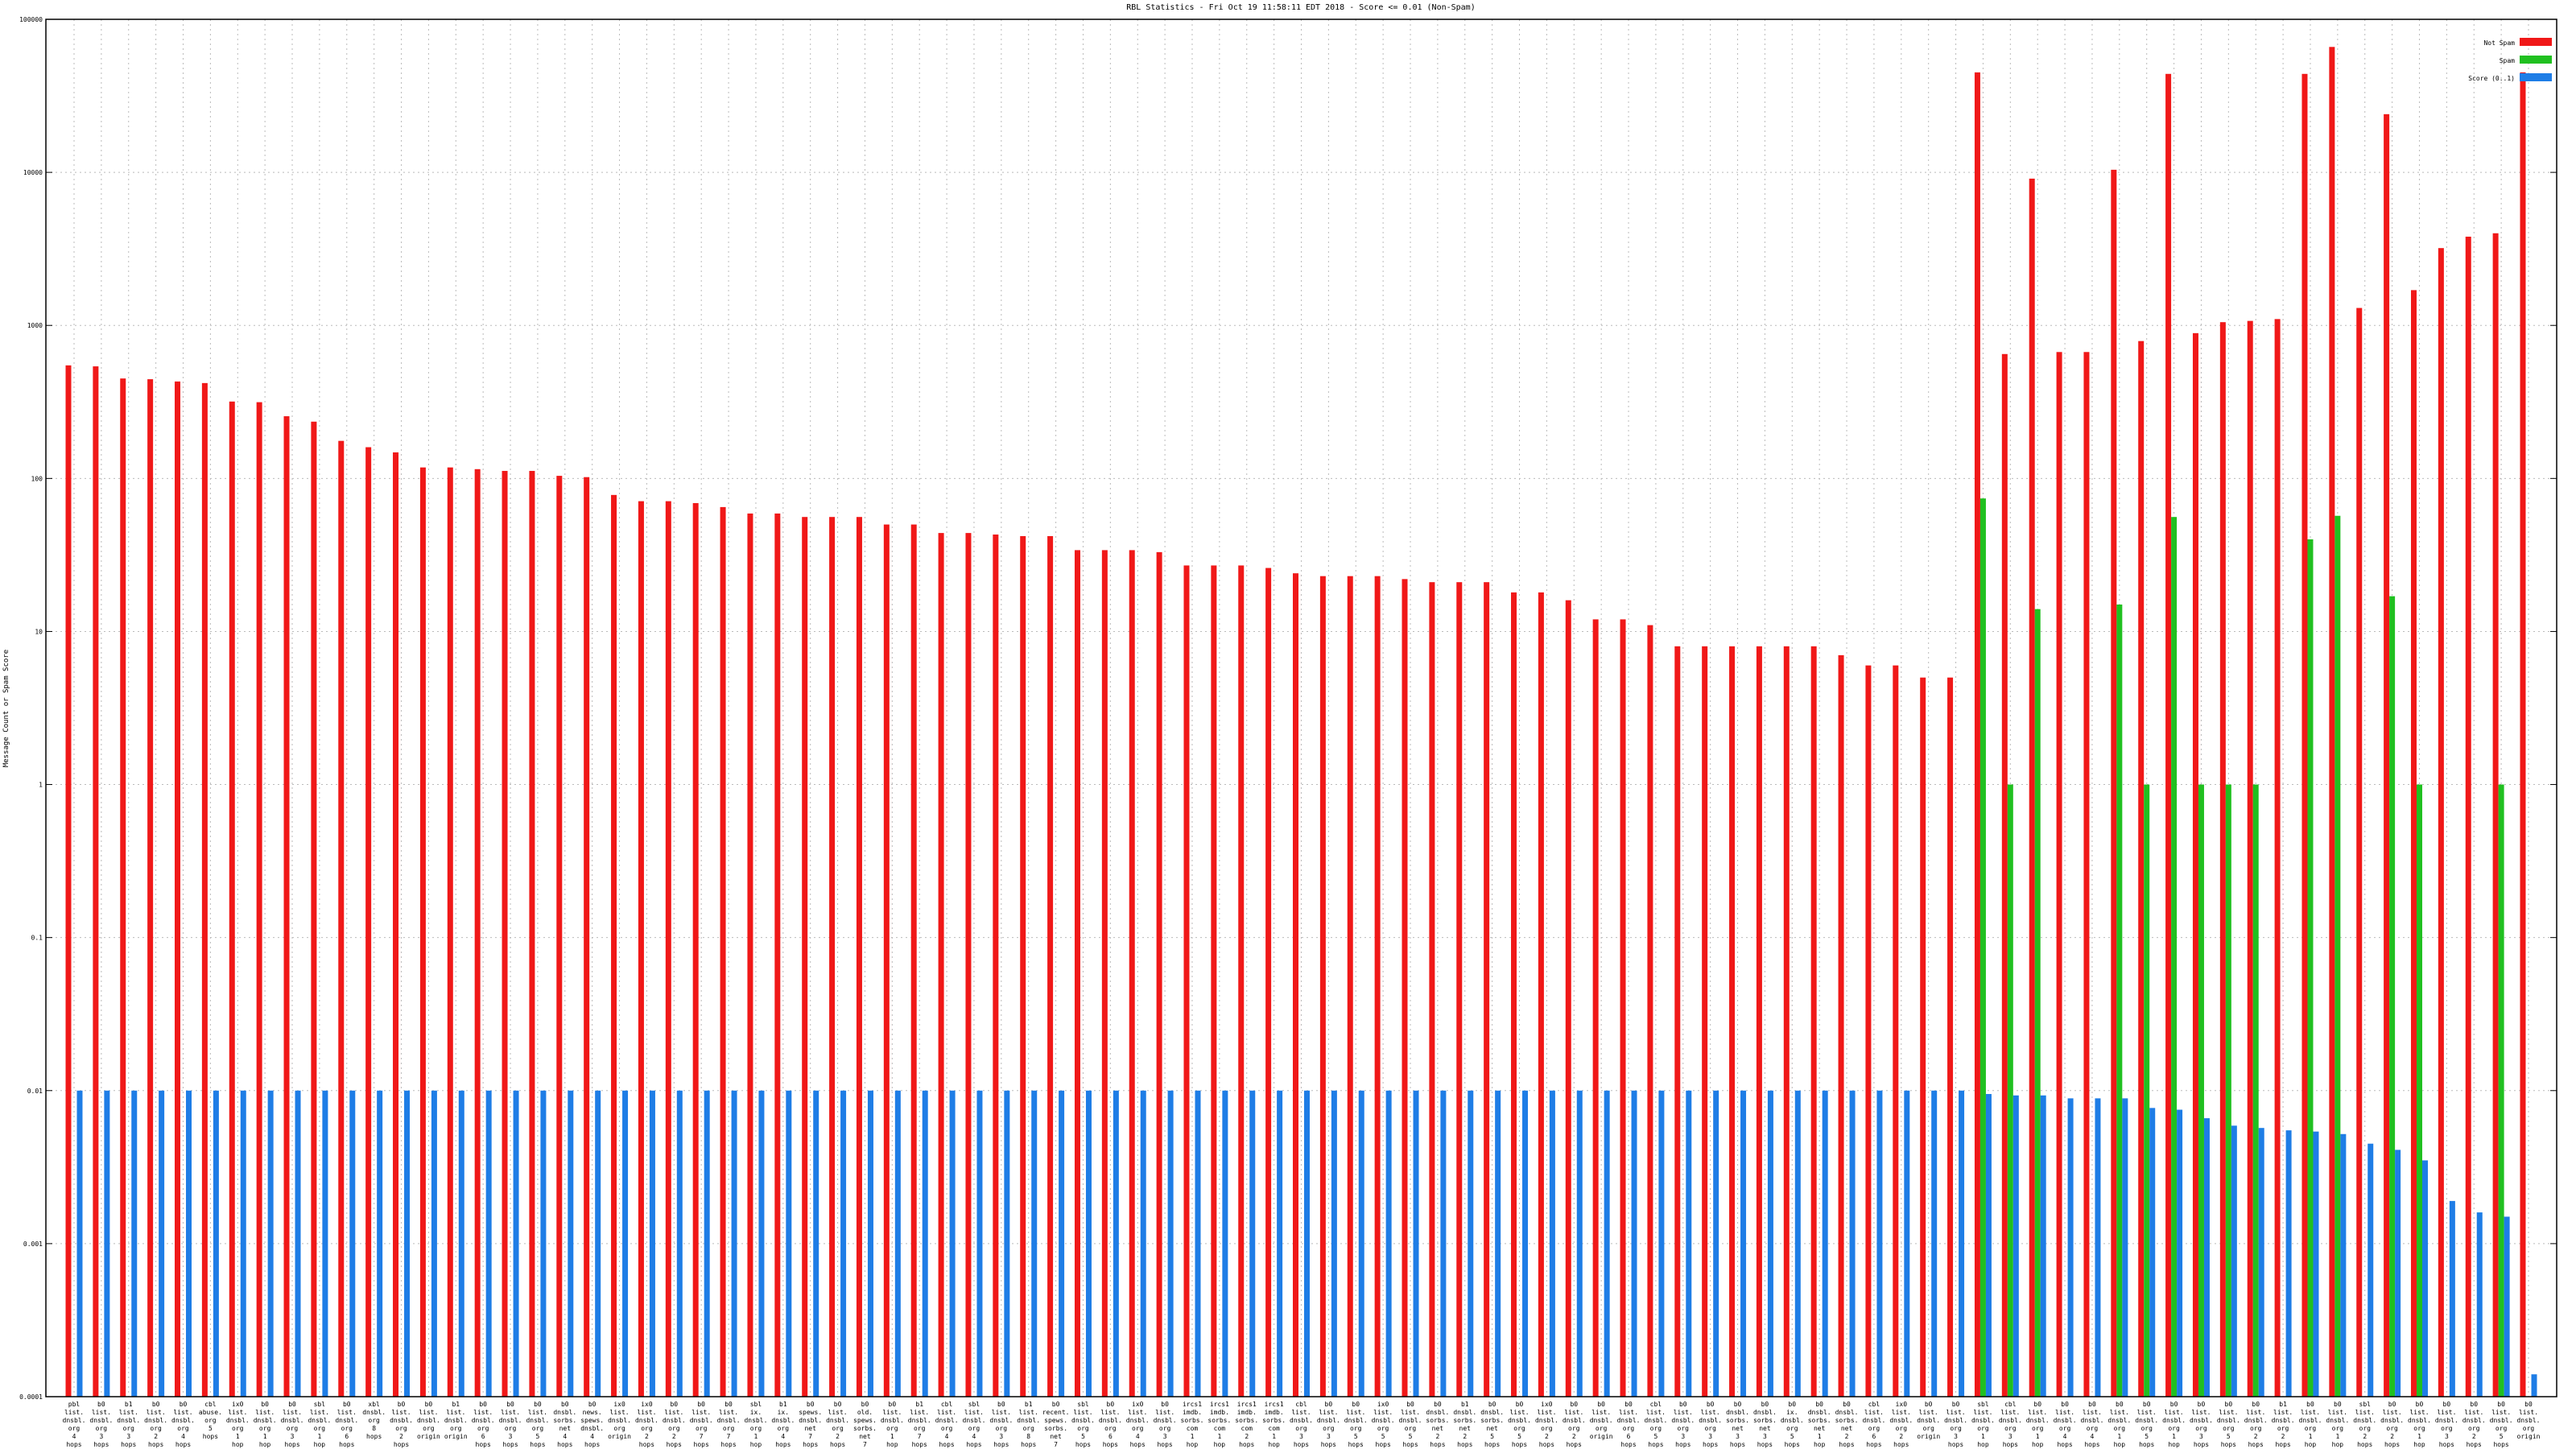 The image size is (2576, 1449). Describe the element at coordinates (2283, 1404) in the screenshot. I see `label-line: b1` at that location.